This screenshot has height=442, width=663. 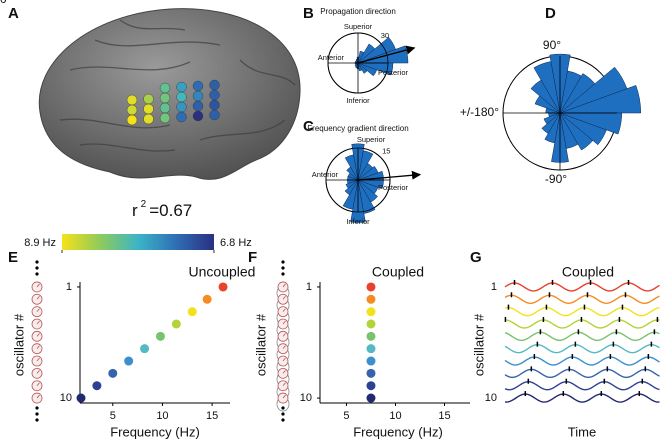 I want to click on r-tick-label: 30, so click(x=385, y=35).